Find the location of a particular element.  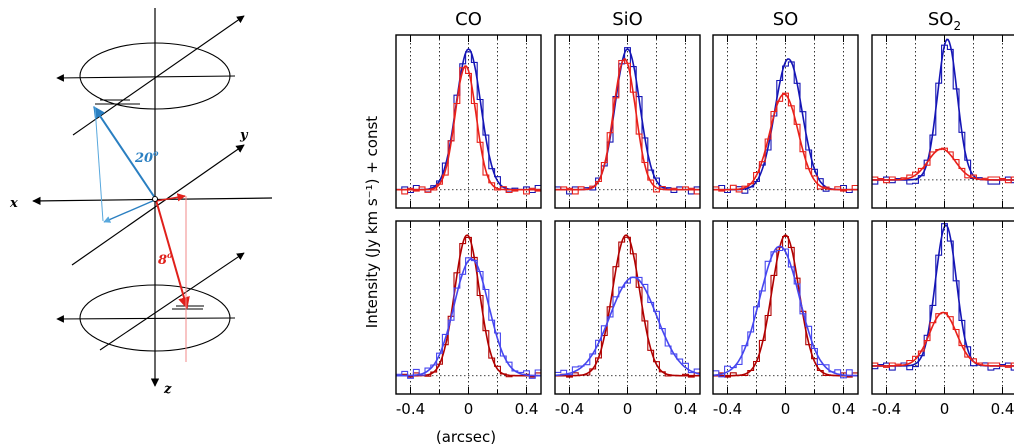

column-title: SO2 is located at coordinates (944, 21).